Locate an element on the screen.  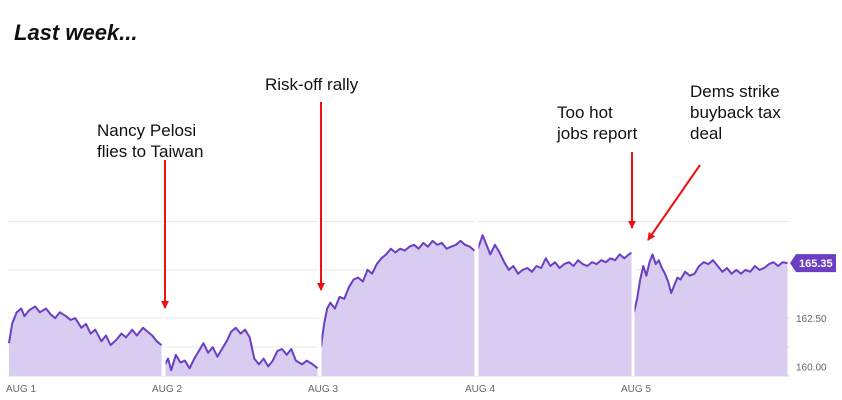
annotation-buyback-arrow is located at coordinates (674, 202).